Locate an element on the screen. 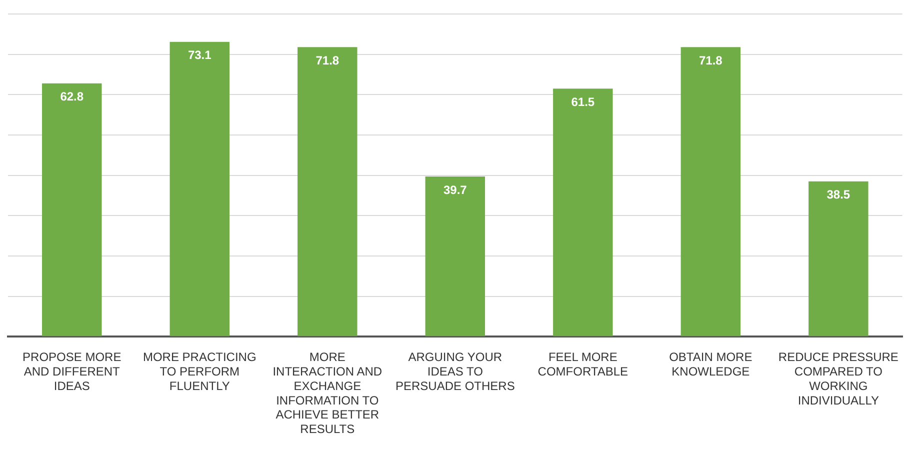  data-label: 38.5 is located at coordinates (838, 195).